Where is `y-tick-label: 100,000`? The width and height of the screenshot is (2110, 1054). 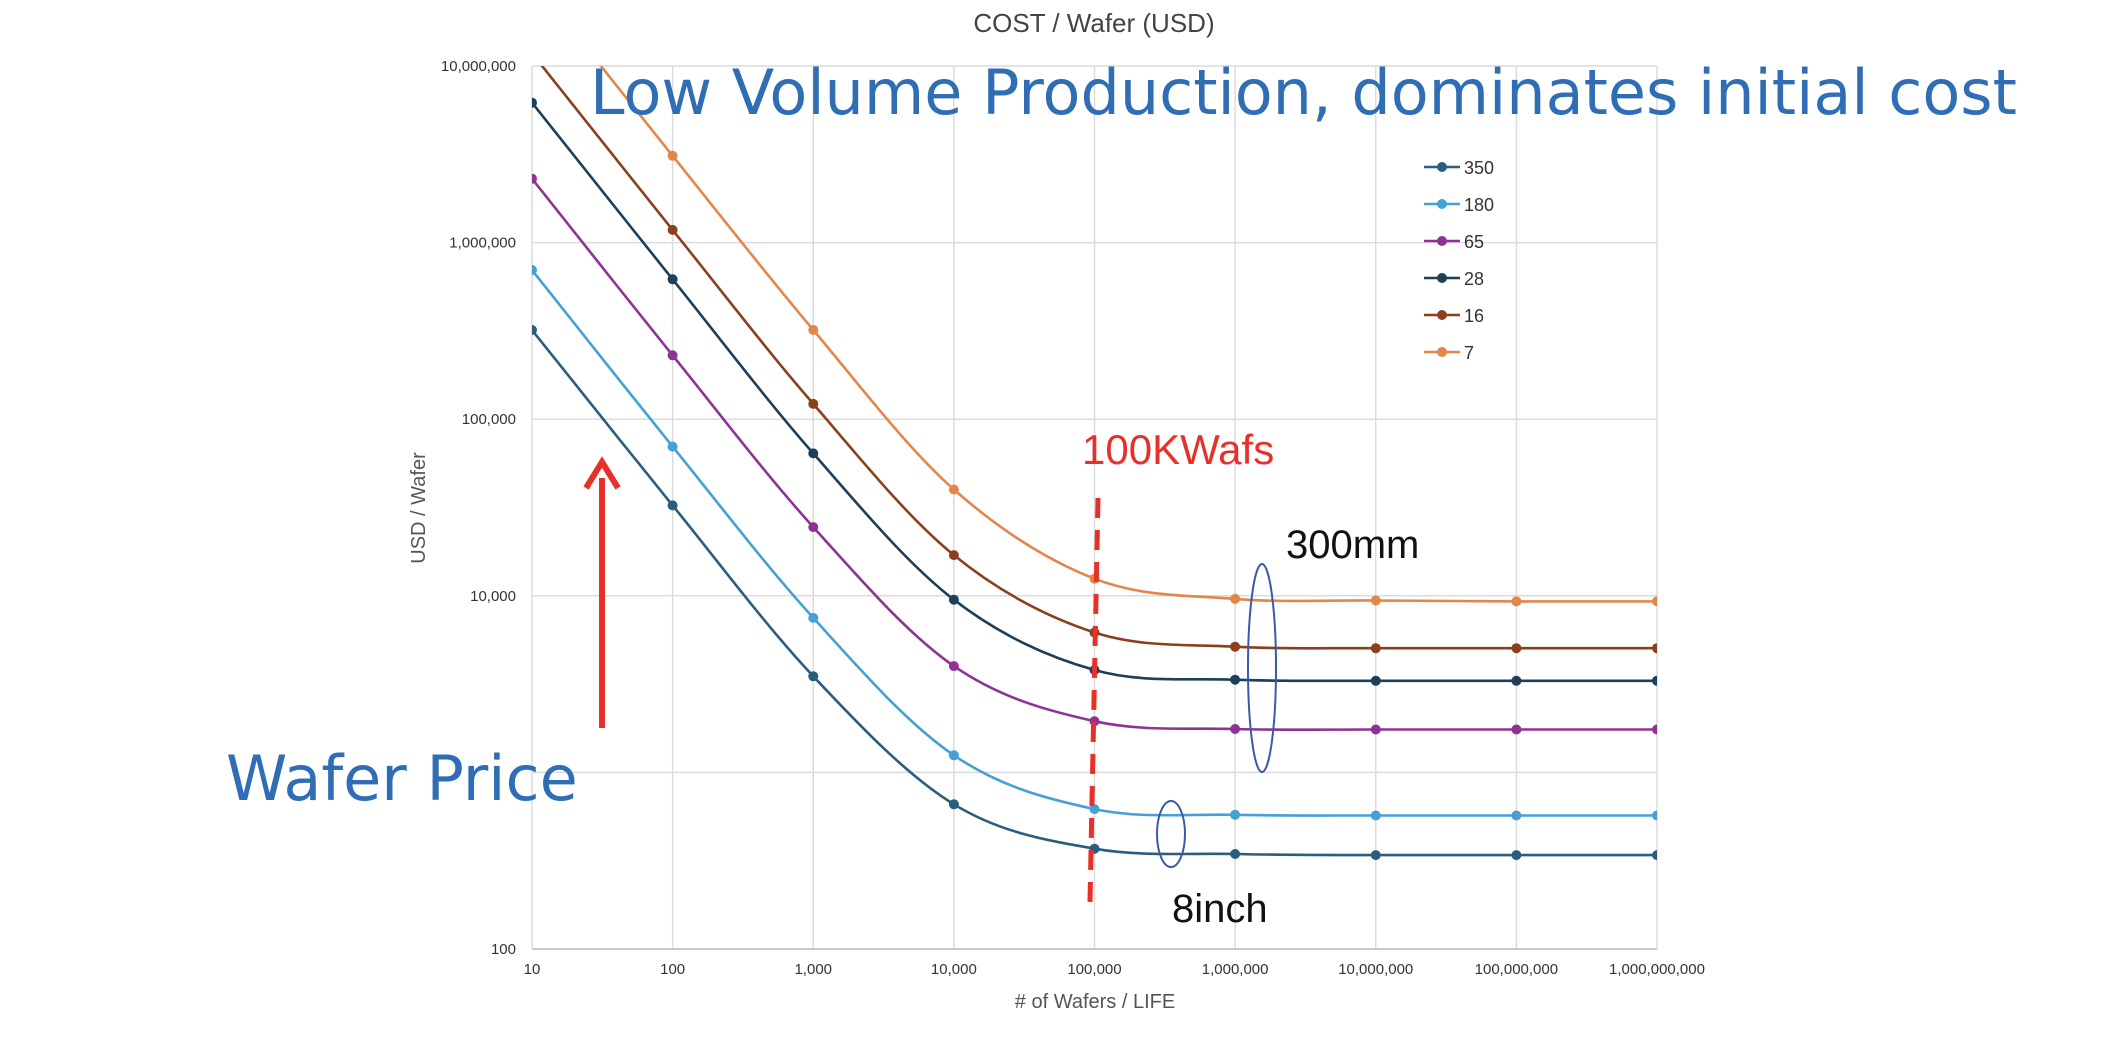 y-tick-label: 100,000 is located at coordinates (489, 419).